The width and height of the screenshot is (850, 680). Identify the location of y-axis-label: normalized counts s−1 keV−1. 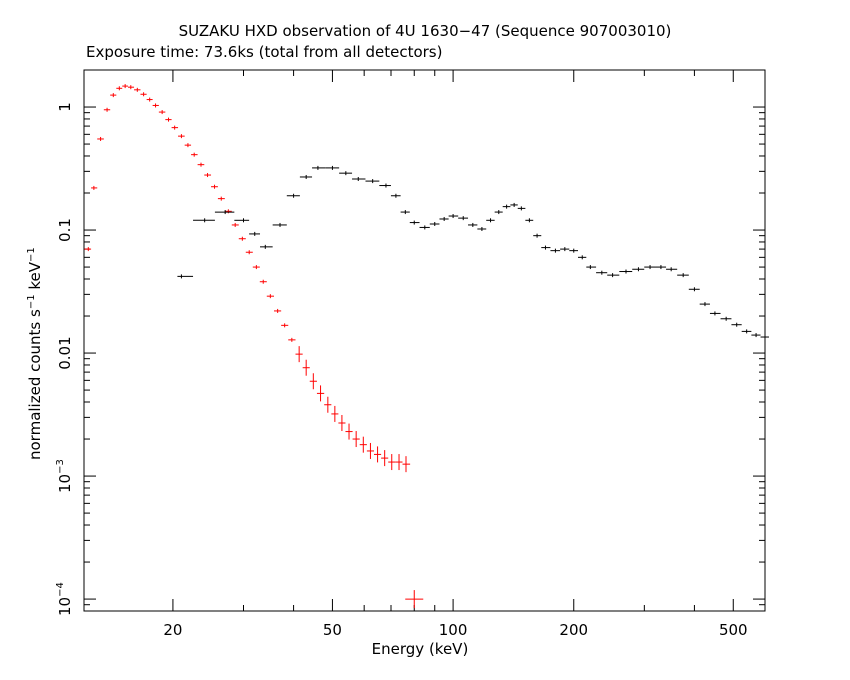
(35, 353).